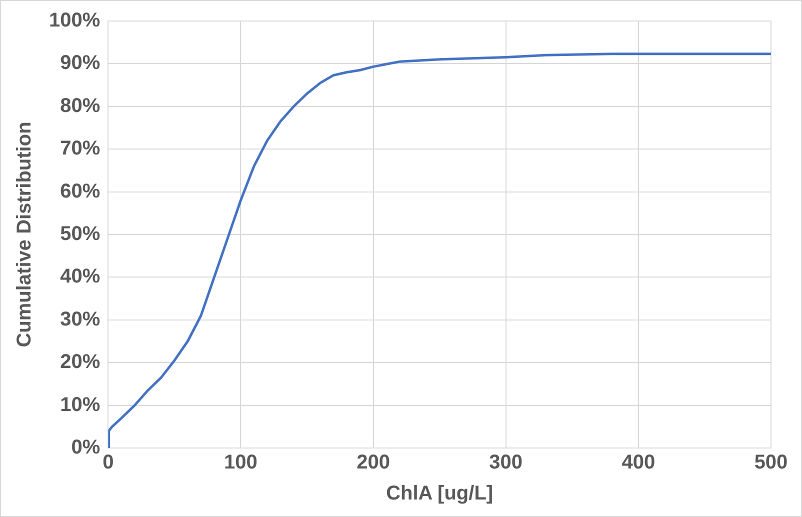  Describe the element at coordinates (241, 463) in the screenshot. I see `x-tick-label: 100` at that location.